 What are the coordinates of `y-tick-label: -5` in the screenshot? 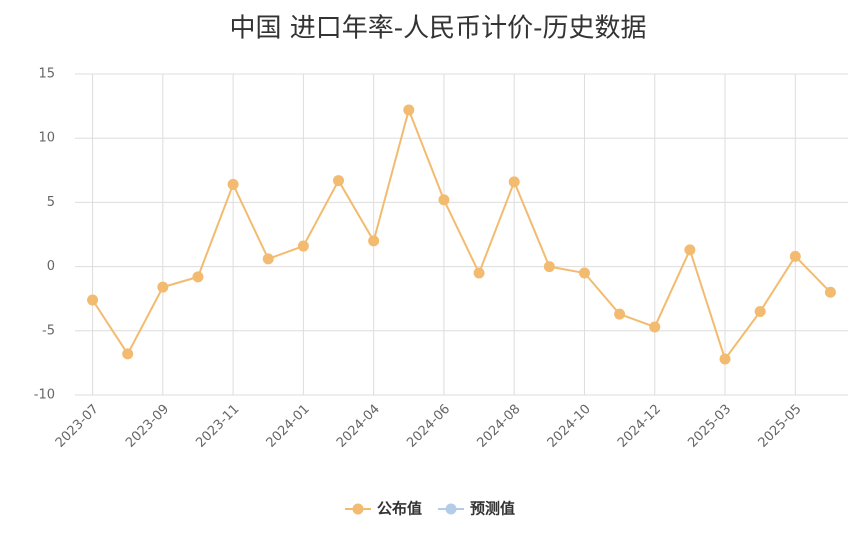 It's located at (48, 330).